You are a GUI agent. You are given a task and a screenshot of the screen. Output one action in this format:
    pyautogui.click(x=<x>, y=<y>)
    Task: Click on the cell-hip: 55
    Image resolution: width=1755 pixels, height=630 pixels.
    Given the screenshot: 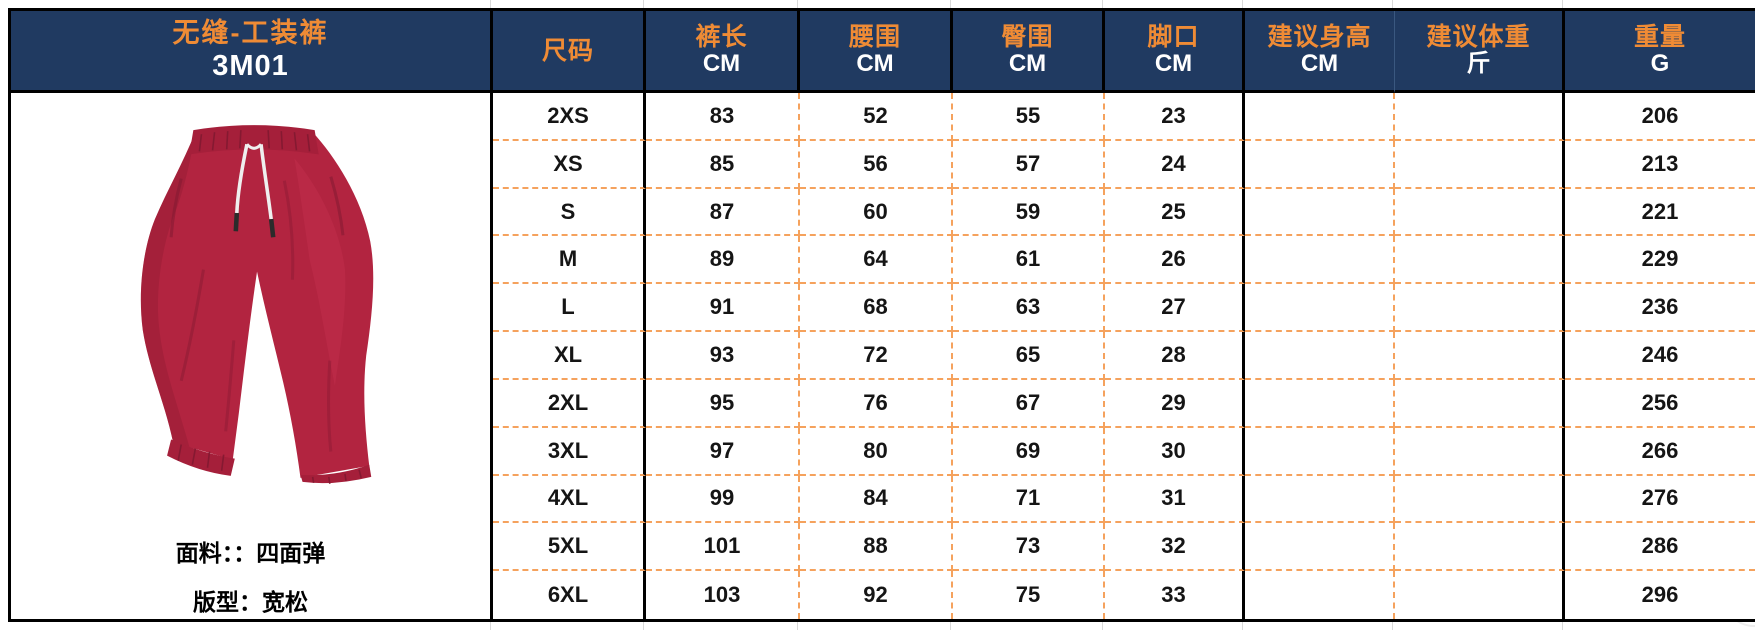 What is the action you would take?
    pyautogui.click(x=1029, y=117)
    